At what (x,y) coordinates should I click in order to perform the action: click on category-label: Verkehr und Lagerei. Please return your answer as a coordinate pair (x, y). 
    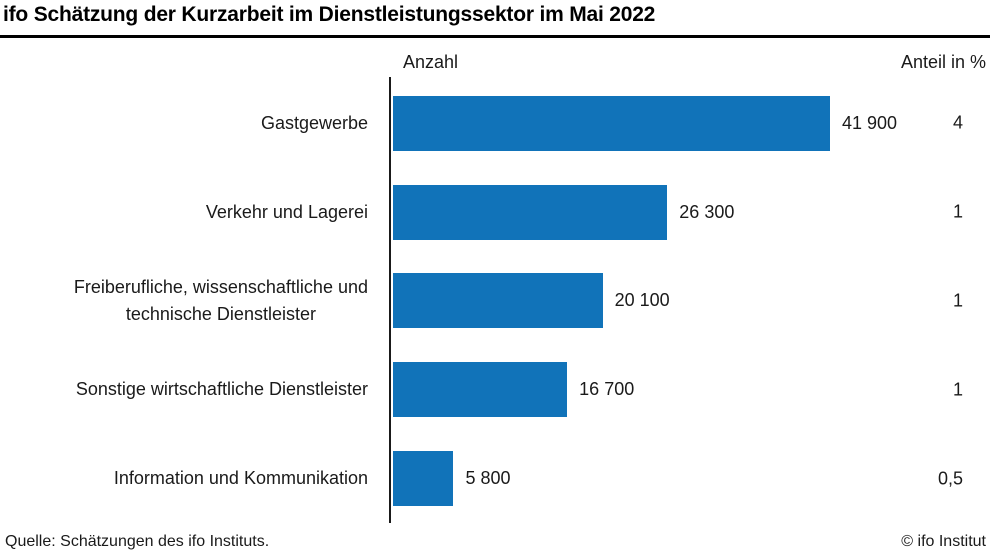
    Looking at the image, I should click on (286, 211).